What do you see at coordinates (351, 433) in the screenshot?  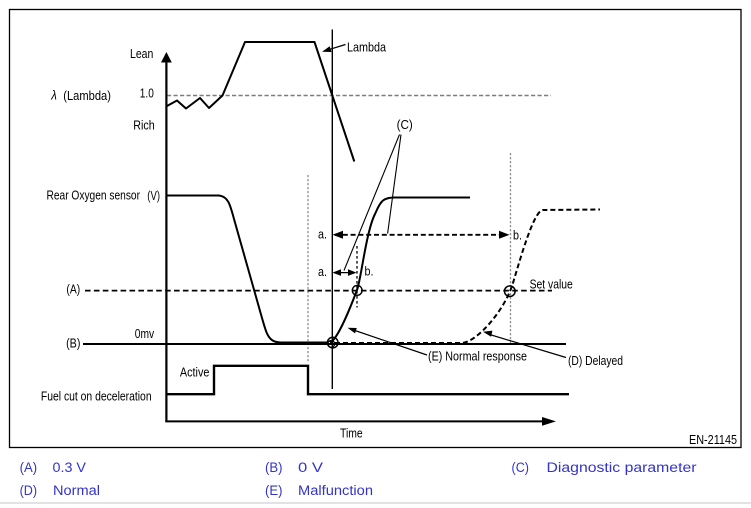 I see `svg-text: Time` at bounding box center [351, 433].